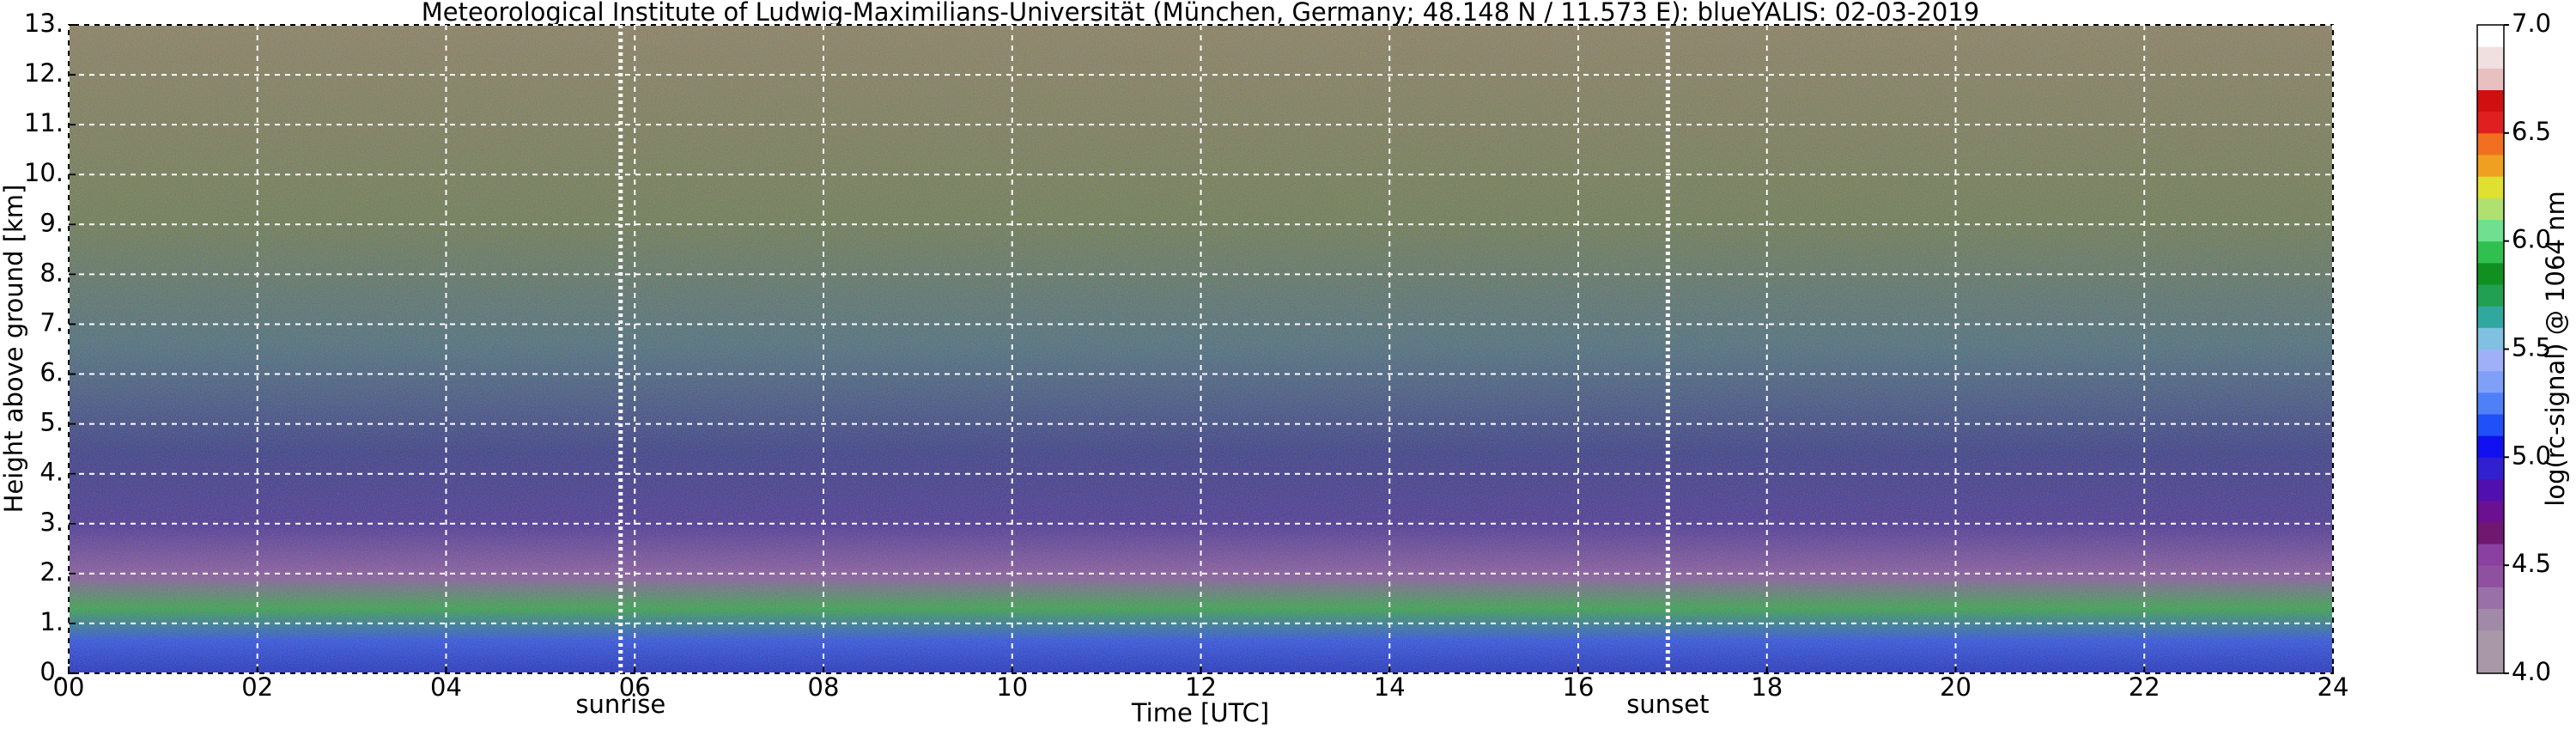 The image size is (2576, 730). What do you see at coordinates (1390, 687) in the screenshot?
I see `x-tick-label: 14` at bounding box center [1390, 687].